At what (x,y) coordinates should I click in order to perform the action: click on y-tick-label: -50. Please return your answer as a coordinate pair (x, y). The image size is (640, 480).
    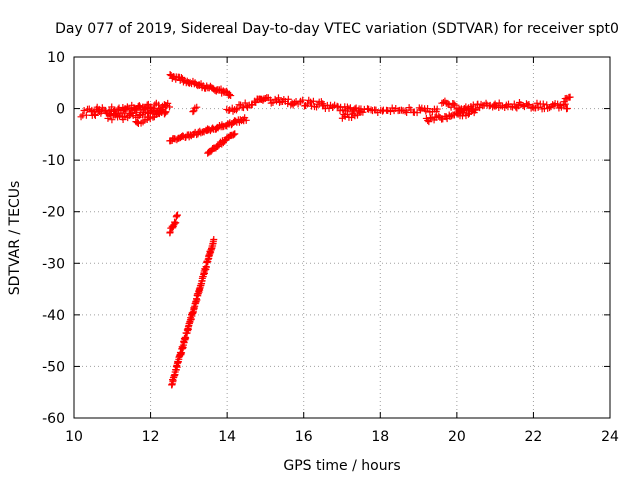
    Looking at the image, I should click on (53, 367).